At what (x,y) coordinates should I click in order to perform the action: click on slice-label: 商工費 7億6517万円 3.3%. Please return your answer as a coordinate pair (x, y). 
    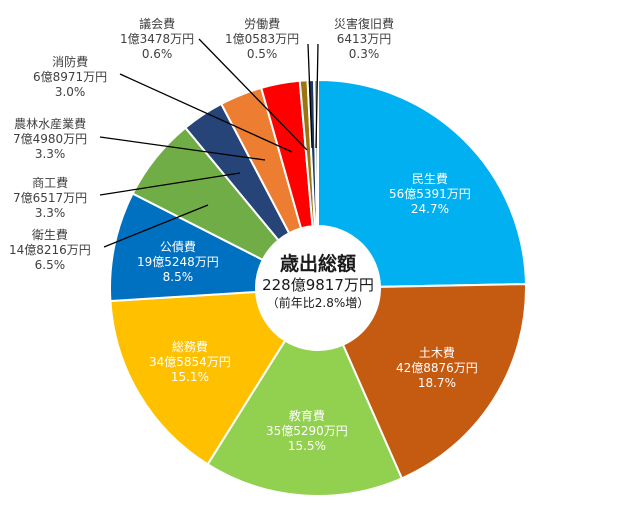
    Looking at the image, I should click on (50, 198).